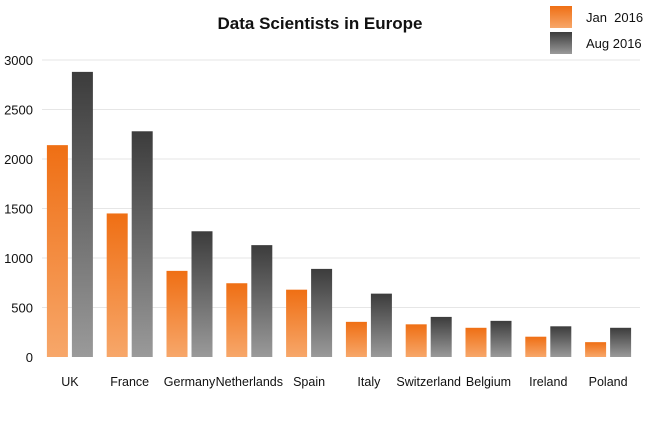  Describe the element at coordinates (262, 301) in the screenshot. I see `bar-netherlands-aug-2016` at that location.